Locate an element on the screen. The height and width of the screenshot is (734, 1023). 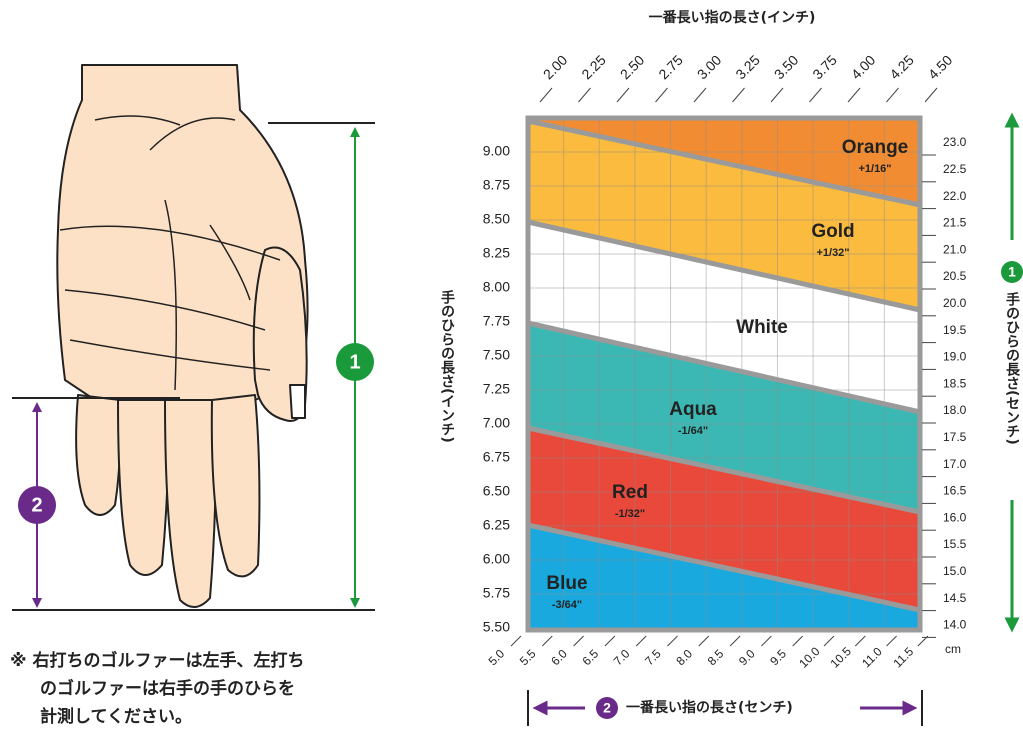
top-tick-label: 3.25 is located at coordinates (747, 67).